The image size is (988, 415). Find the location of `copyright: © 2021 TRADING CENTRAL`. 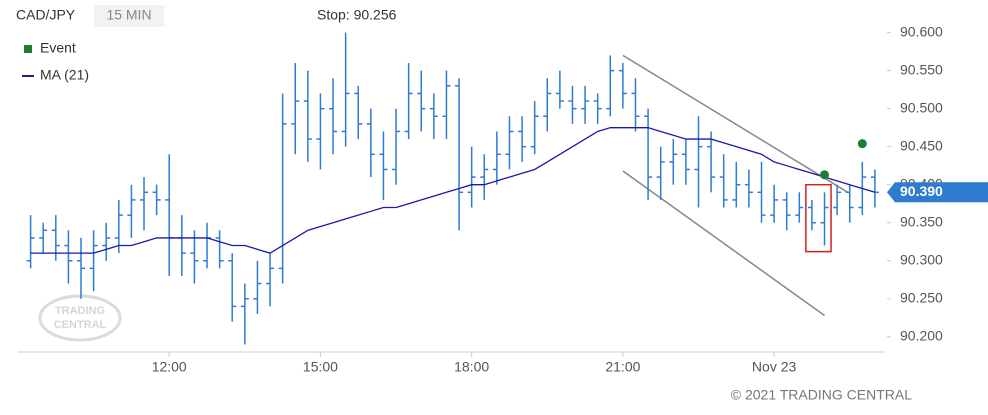

copyright: © 2021 TRADING CENTRAL is located at coordinates (821, 395).